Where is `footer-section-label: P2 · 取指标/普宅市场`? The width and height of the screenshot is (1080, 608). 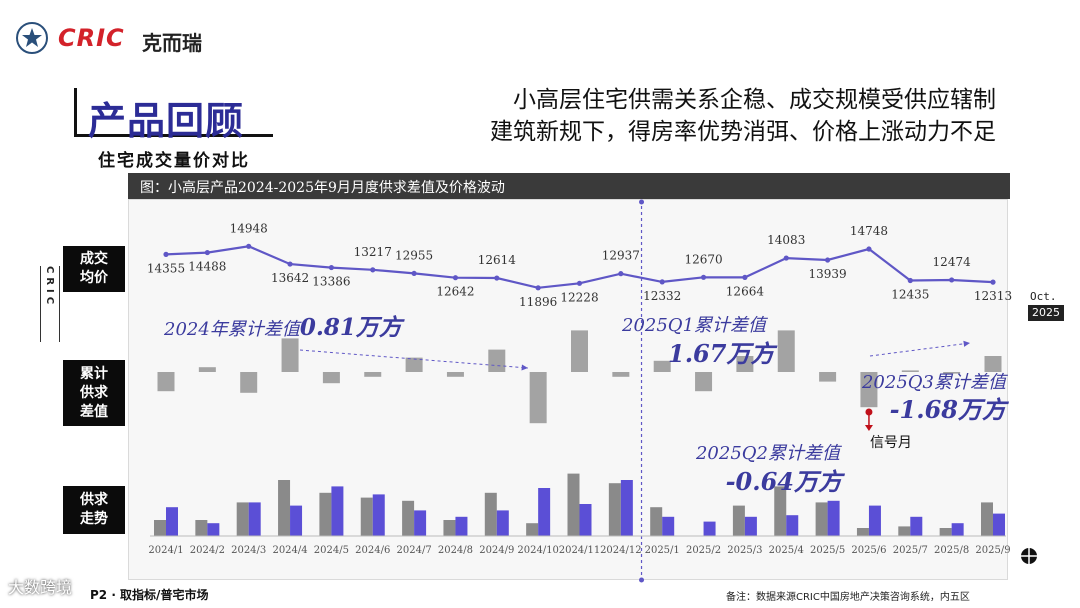 footer-section-label: P2 · 取指标/普宅市场 is located at coordinates (149, 595).